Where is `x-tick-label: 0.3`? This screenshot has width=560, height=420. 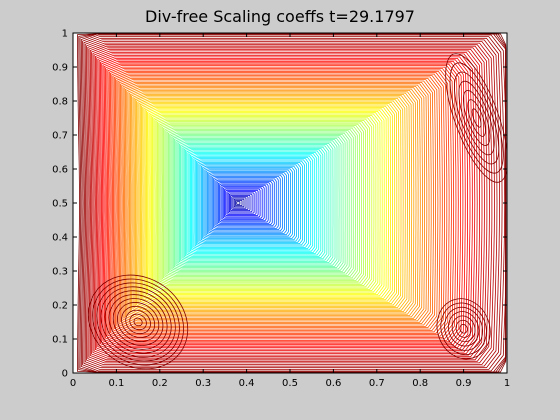 x-tick-label: 0.3 is located at coordinates (203, 383).